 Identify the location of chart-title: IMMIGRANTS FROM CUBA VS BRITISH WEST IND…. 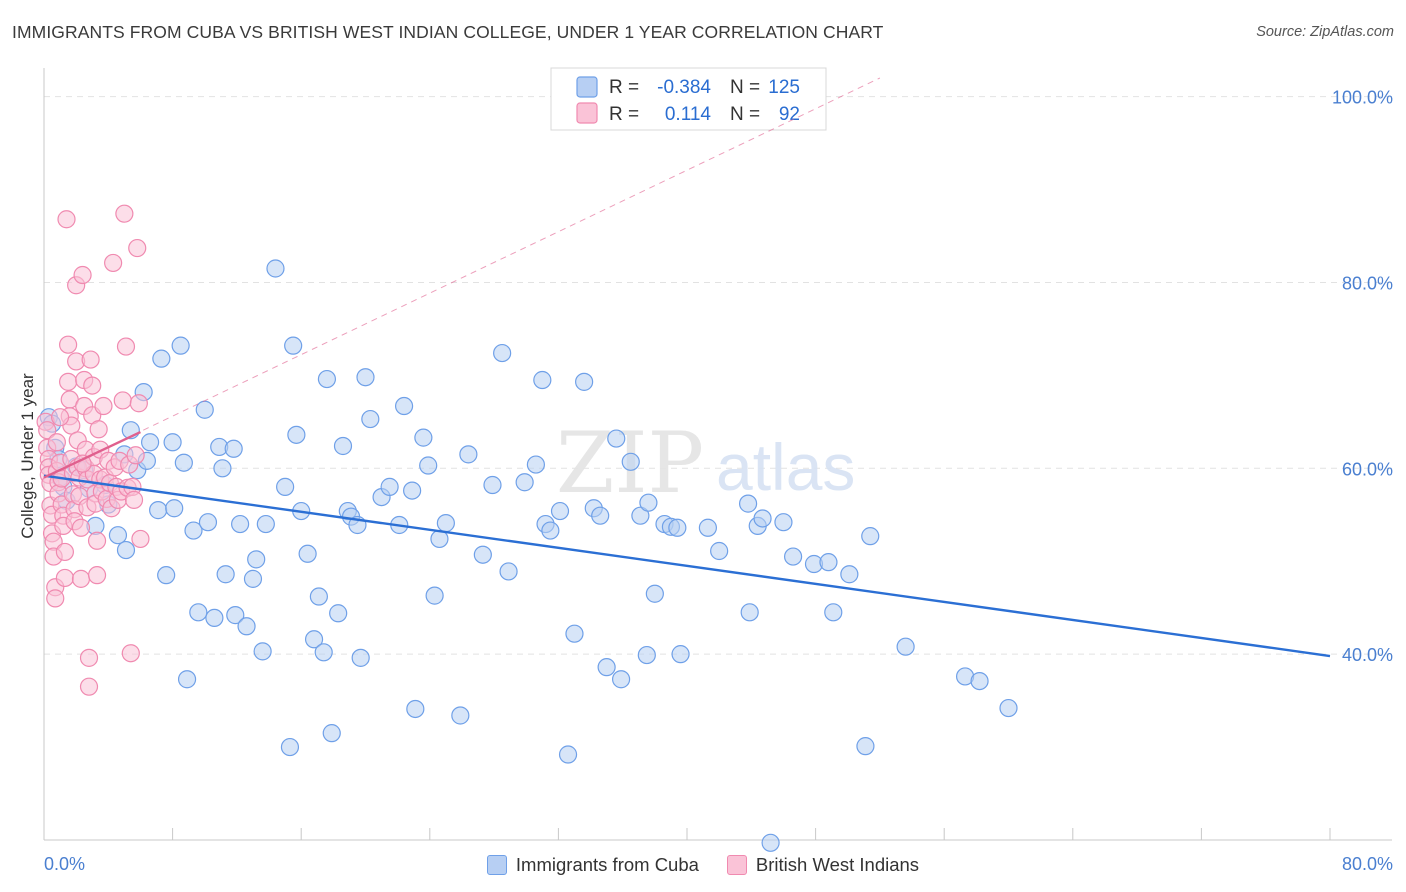
(448, 32).